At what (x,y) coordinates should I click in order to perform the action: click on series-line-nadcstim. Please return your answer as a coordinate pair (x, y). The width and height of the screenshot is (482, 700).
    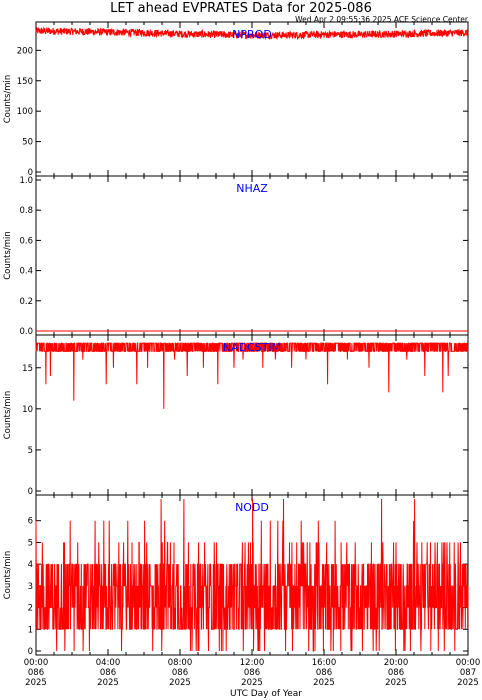
    Looking at the image, I should click on (252, 375).